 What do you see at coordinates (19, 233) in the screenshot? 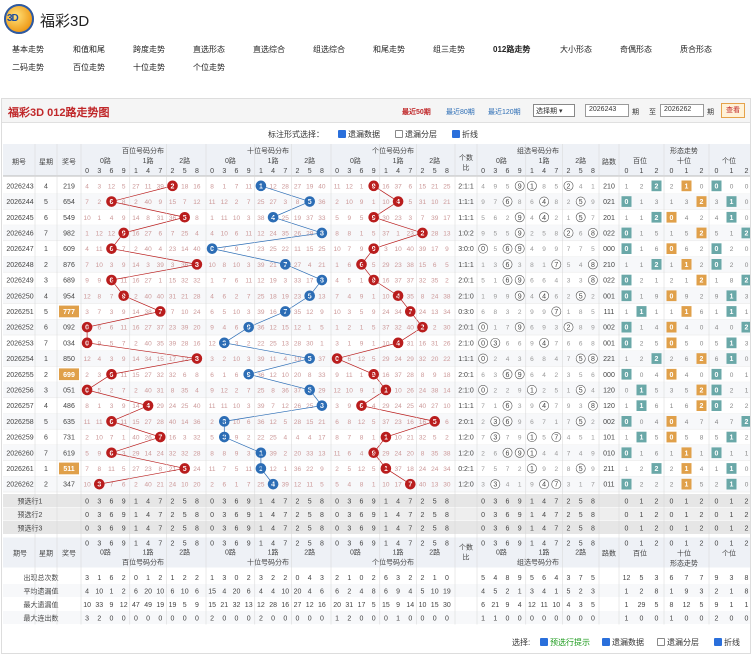
I see `row-qihao: 2026246` at bounding box center [19, 233].